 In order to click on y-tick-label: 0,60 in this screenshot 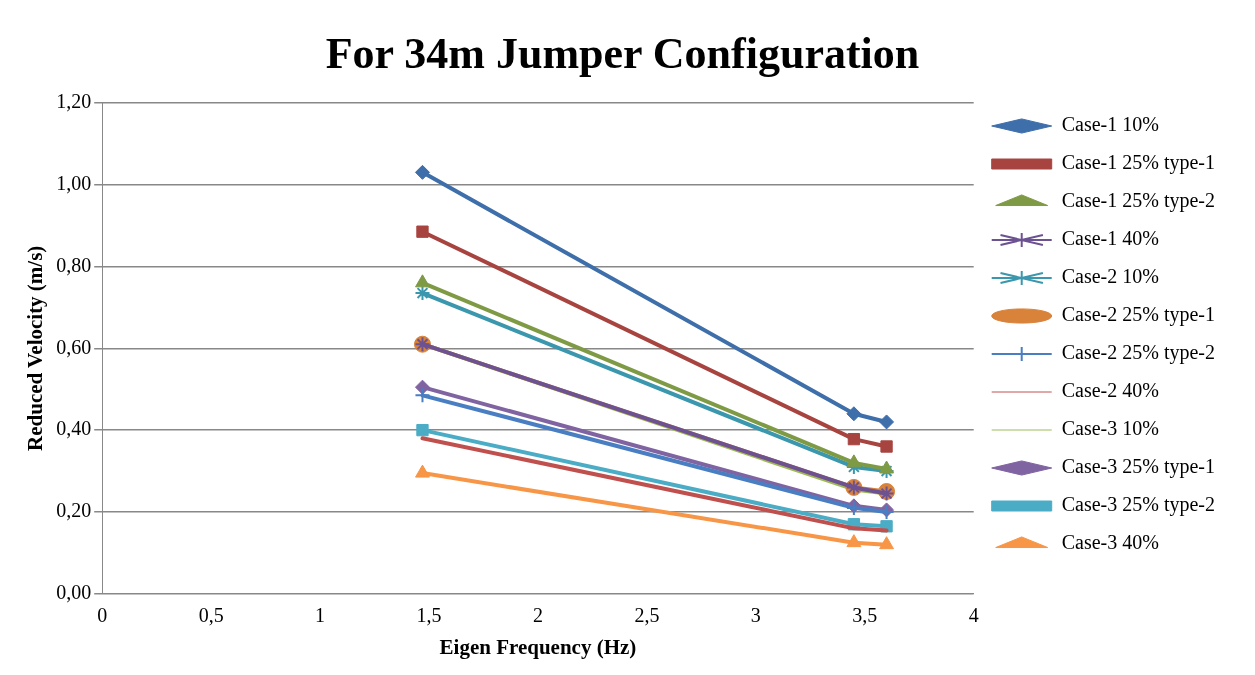, I will do `click(74, 346)`.